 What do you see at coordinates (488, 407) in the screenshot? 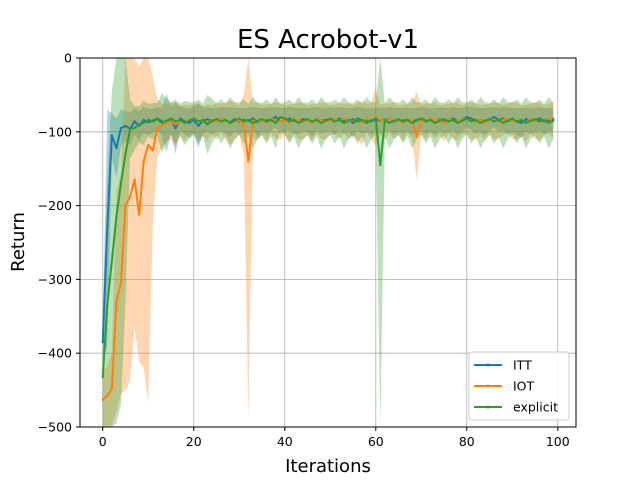
I see `legend-marker-explicit` at bounding box center [488, 407].